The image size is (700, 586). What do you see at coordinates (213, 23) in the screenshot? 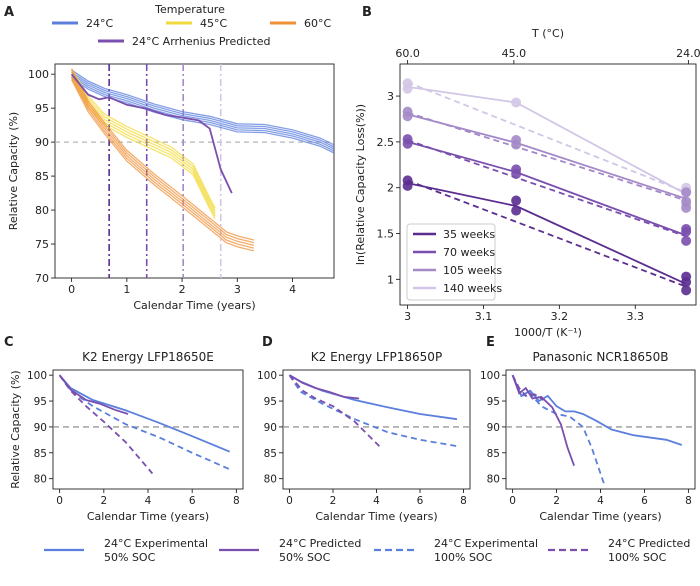
I see `legend-label: 45°C` at bounding box center [213, 23].